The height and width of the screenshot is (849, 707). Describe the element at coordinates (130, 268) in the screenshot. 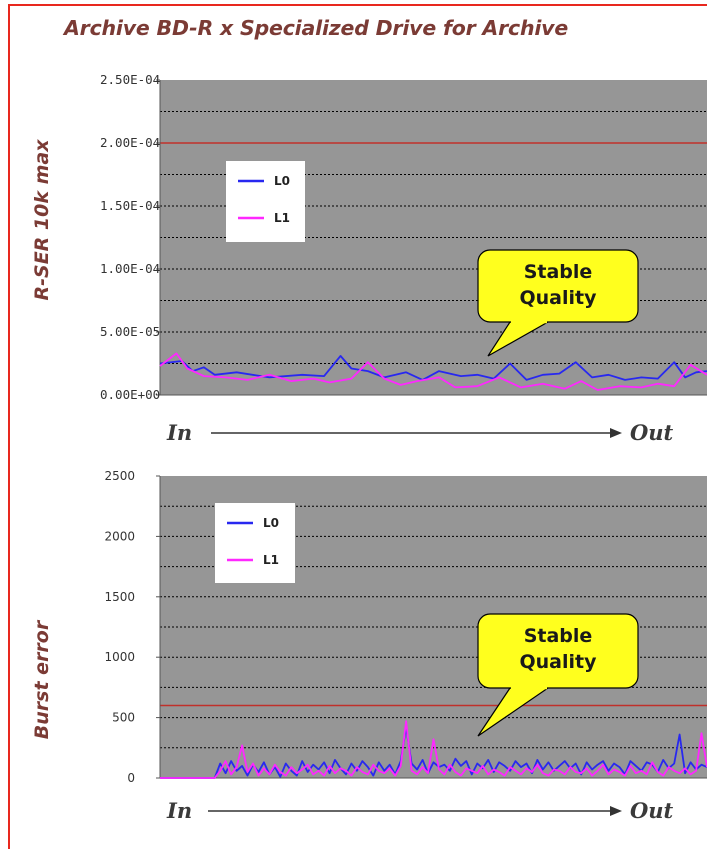

I see `y-tick-label: 1.00E-04` at that location.